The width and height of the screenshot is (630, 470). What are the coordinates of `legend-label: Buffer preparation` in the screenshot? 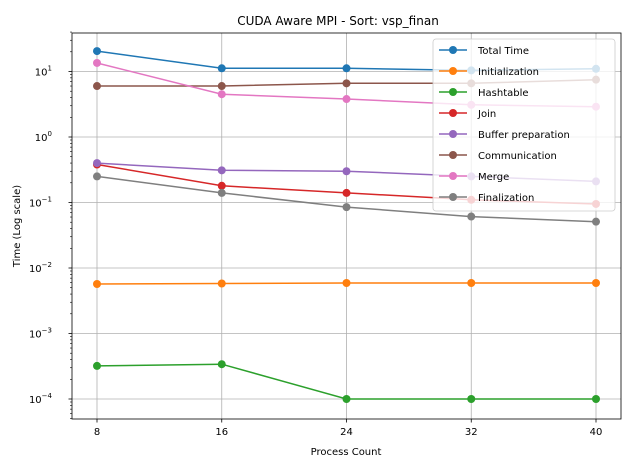 It's located at (524, 135).